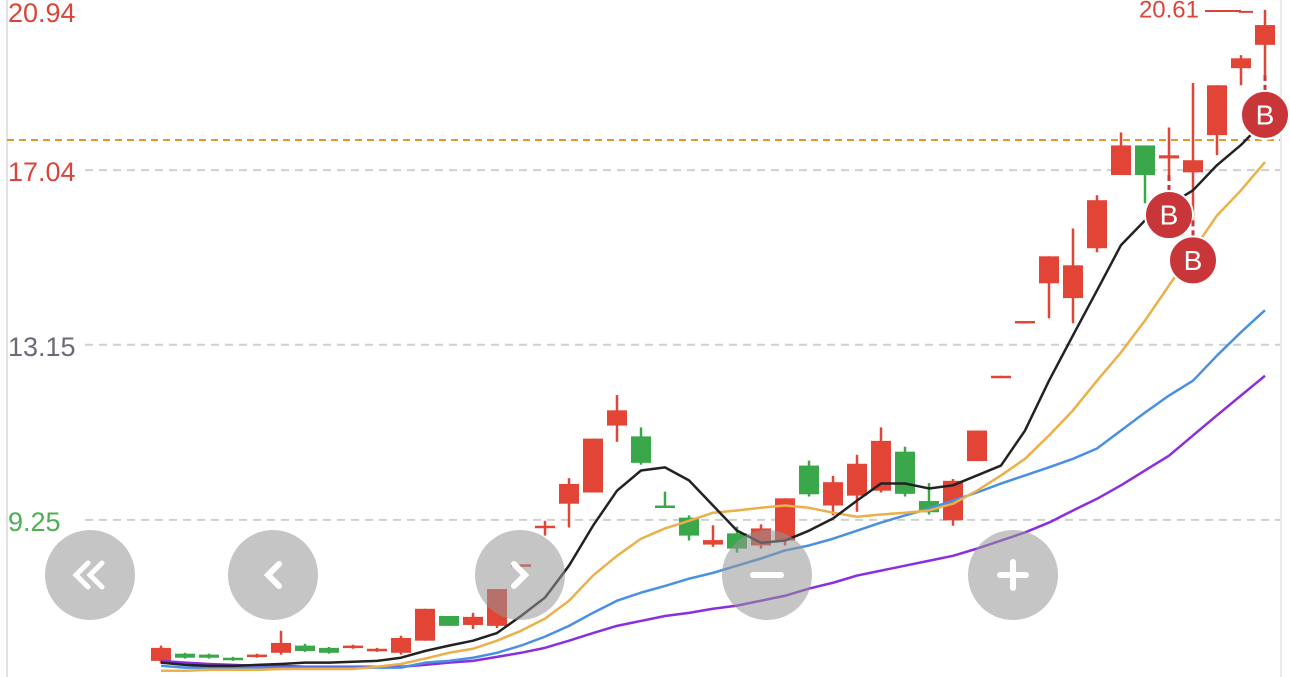 Image resolution: width=1290 pixels, height=677 pixels. Describe the element at coordinates (34, 522) in the screenshot. I see `y-tick-label: 9.25` at that location.